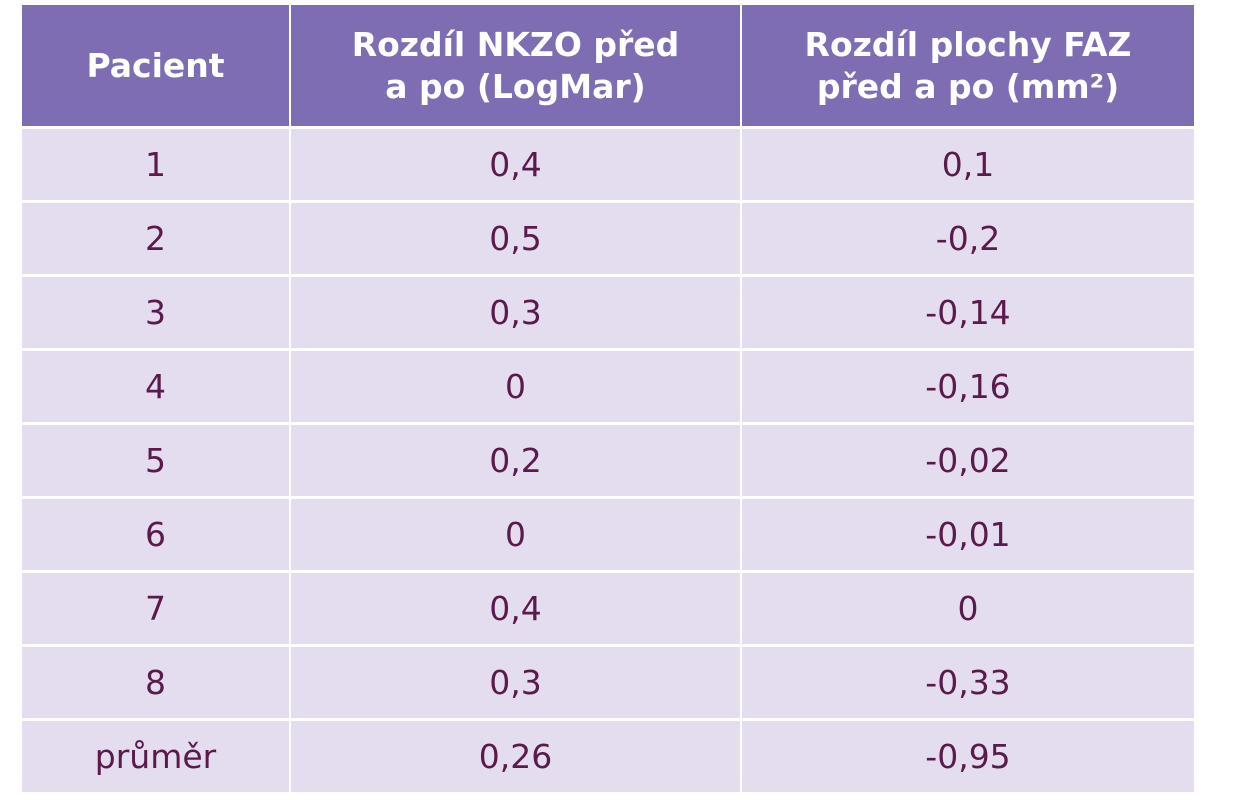 The image size is (1233, 800). Describe the element at coordinates (156, 682) in the screenshot. I see `cell-pacient: 8` at that location.